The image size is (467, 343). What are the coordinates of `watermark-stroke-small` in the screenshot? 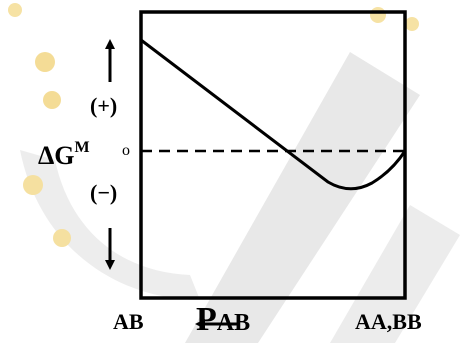 It's located at (395, 274).